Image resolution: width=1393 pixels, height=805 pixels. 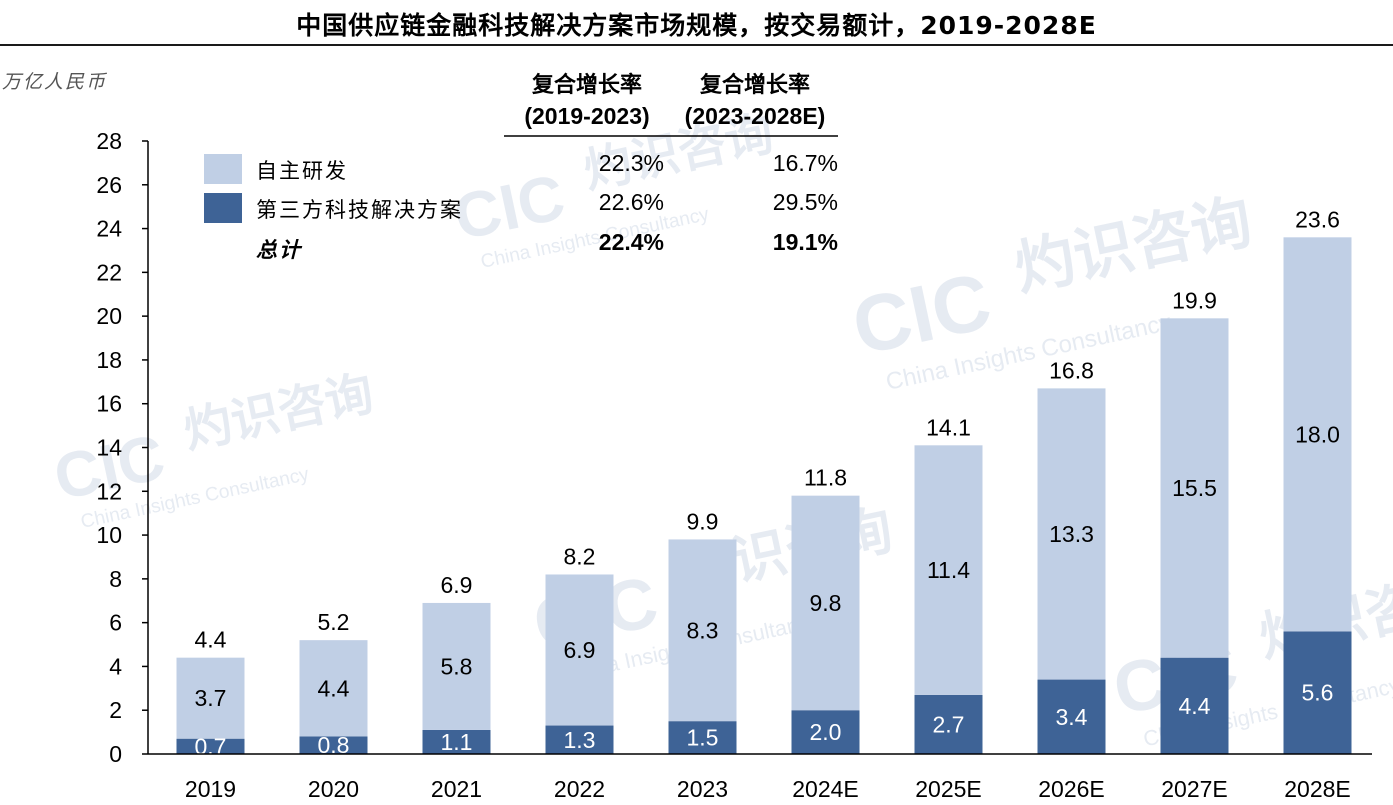 I want to click on y-tick-label: 6, so click(x=115, y=623).